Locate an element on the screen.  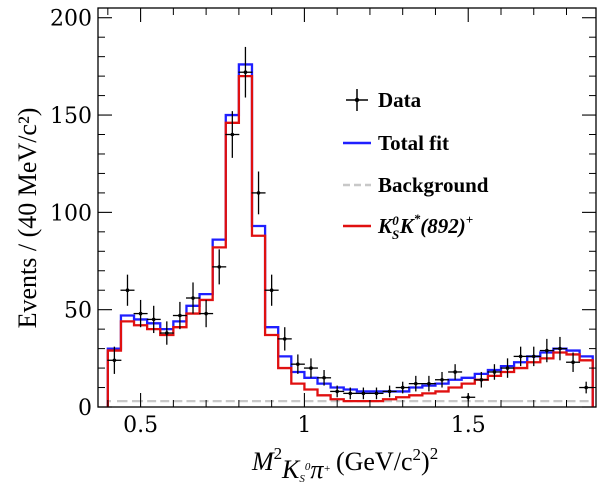
y-axis-title: Events / (40 MeV/c²) is located at coordinates (27, 218).